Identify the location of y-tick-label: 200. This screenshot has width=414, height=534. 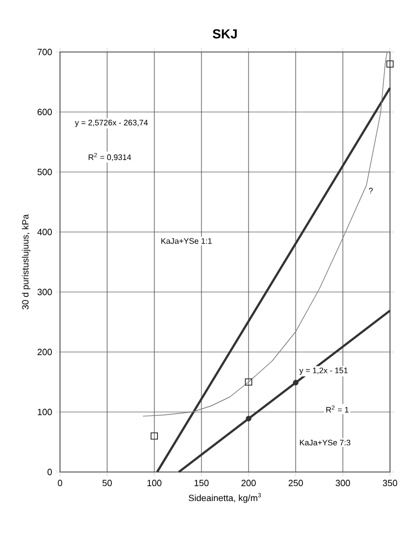
(45, 352).